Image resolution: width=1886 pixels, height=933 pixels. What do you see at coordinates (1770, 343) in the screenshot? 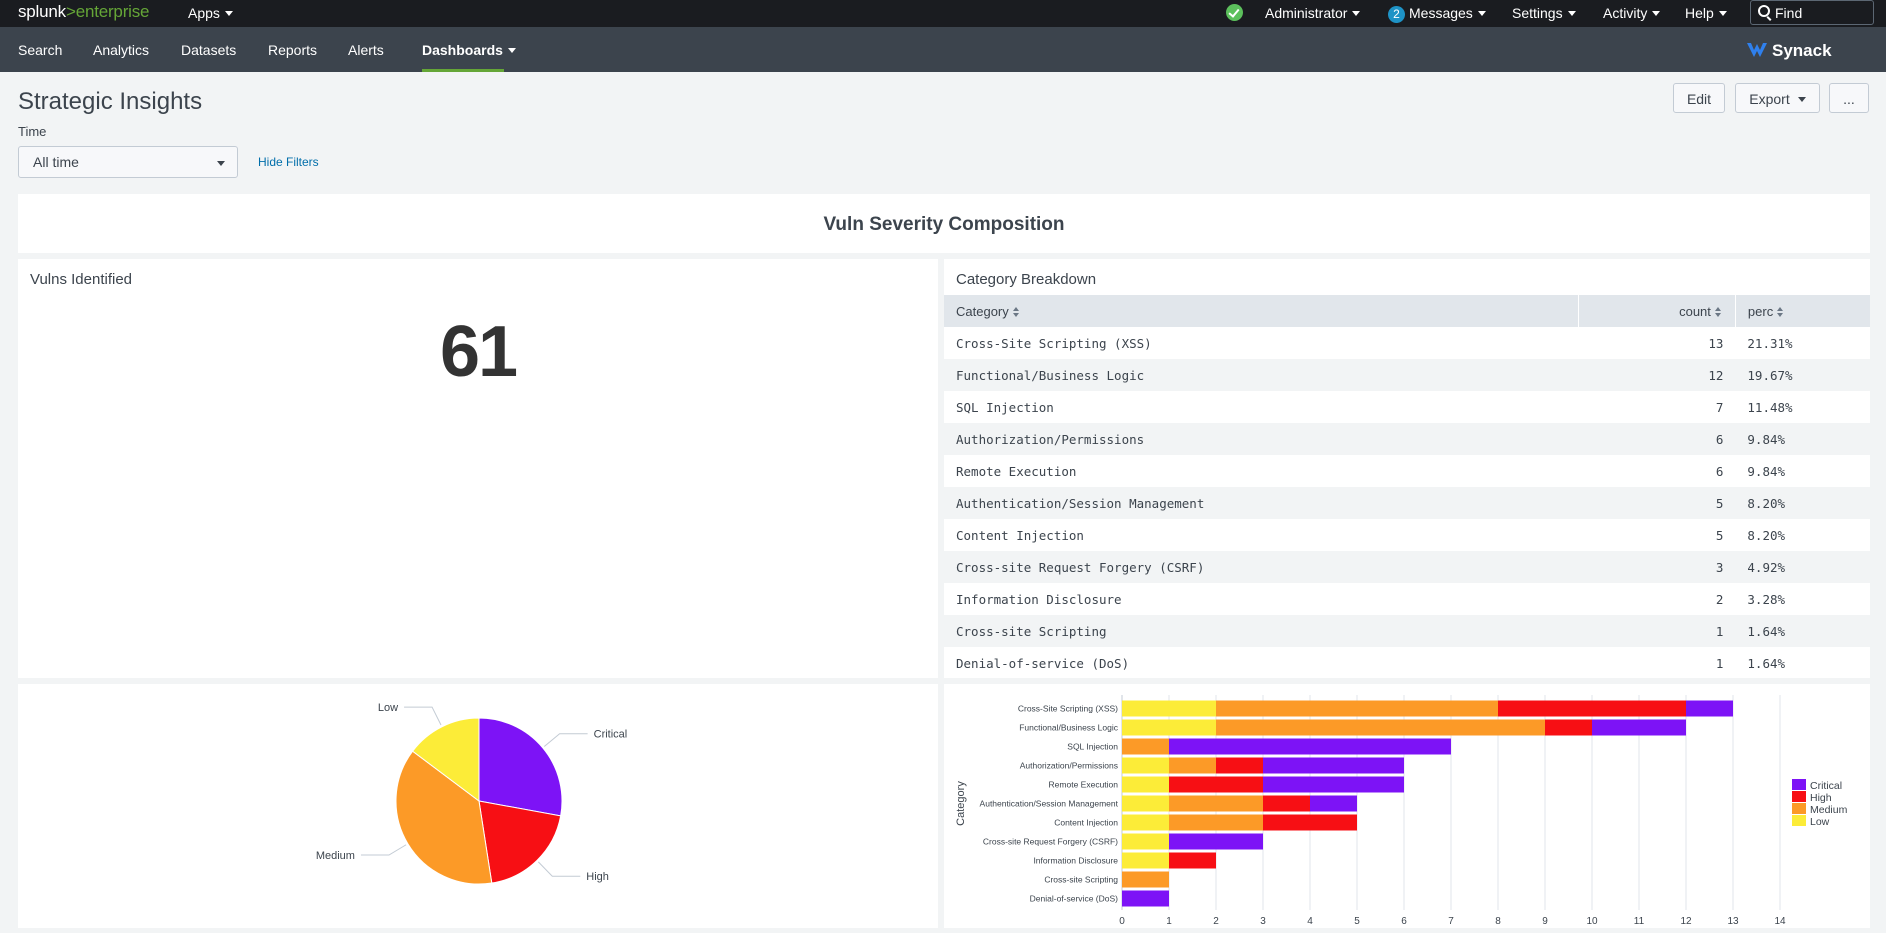
I see `perc-cell: 21.31%` at bounding box center [1770, 343].